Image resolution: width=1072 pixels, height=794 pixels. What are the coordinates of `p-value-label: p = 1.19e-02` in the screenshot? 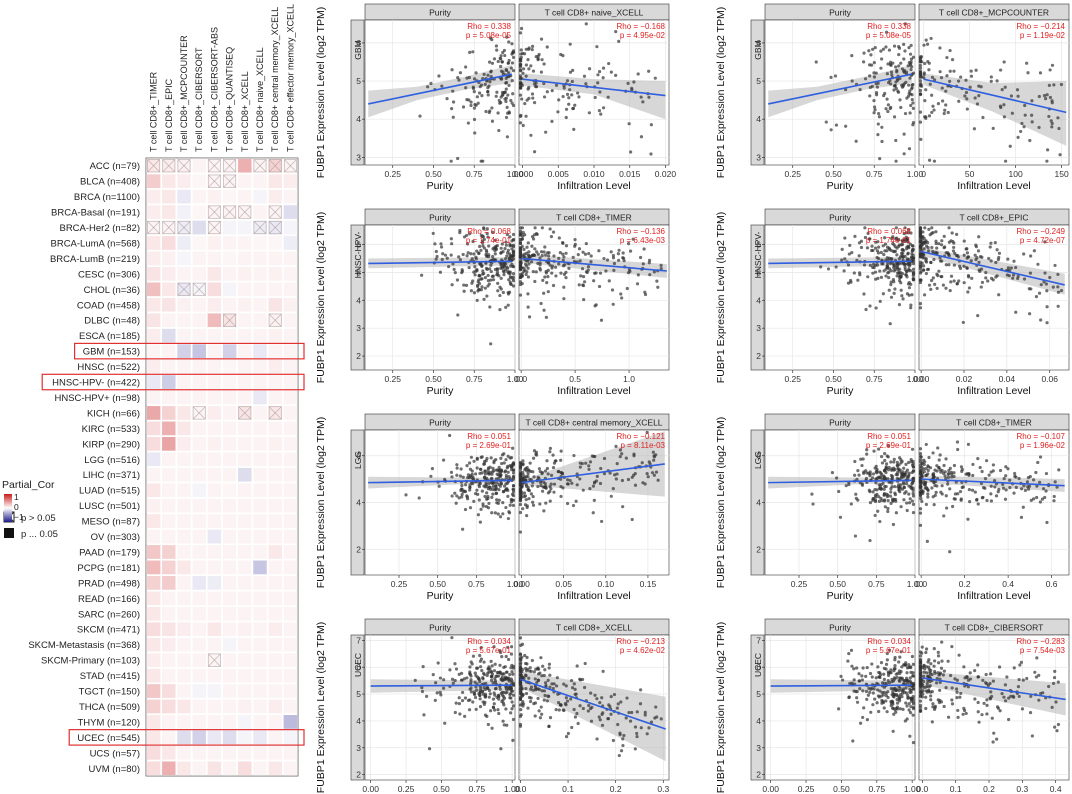 It's located at (1043, 35).